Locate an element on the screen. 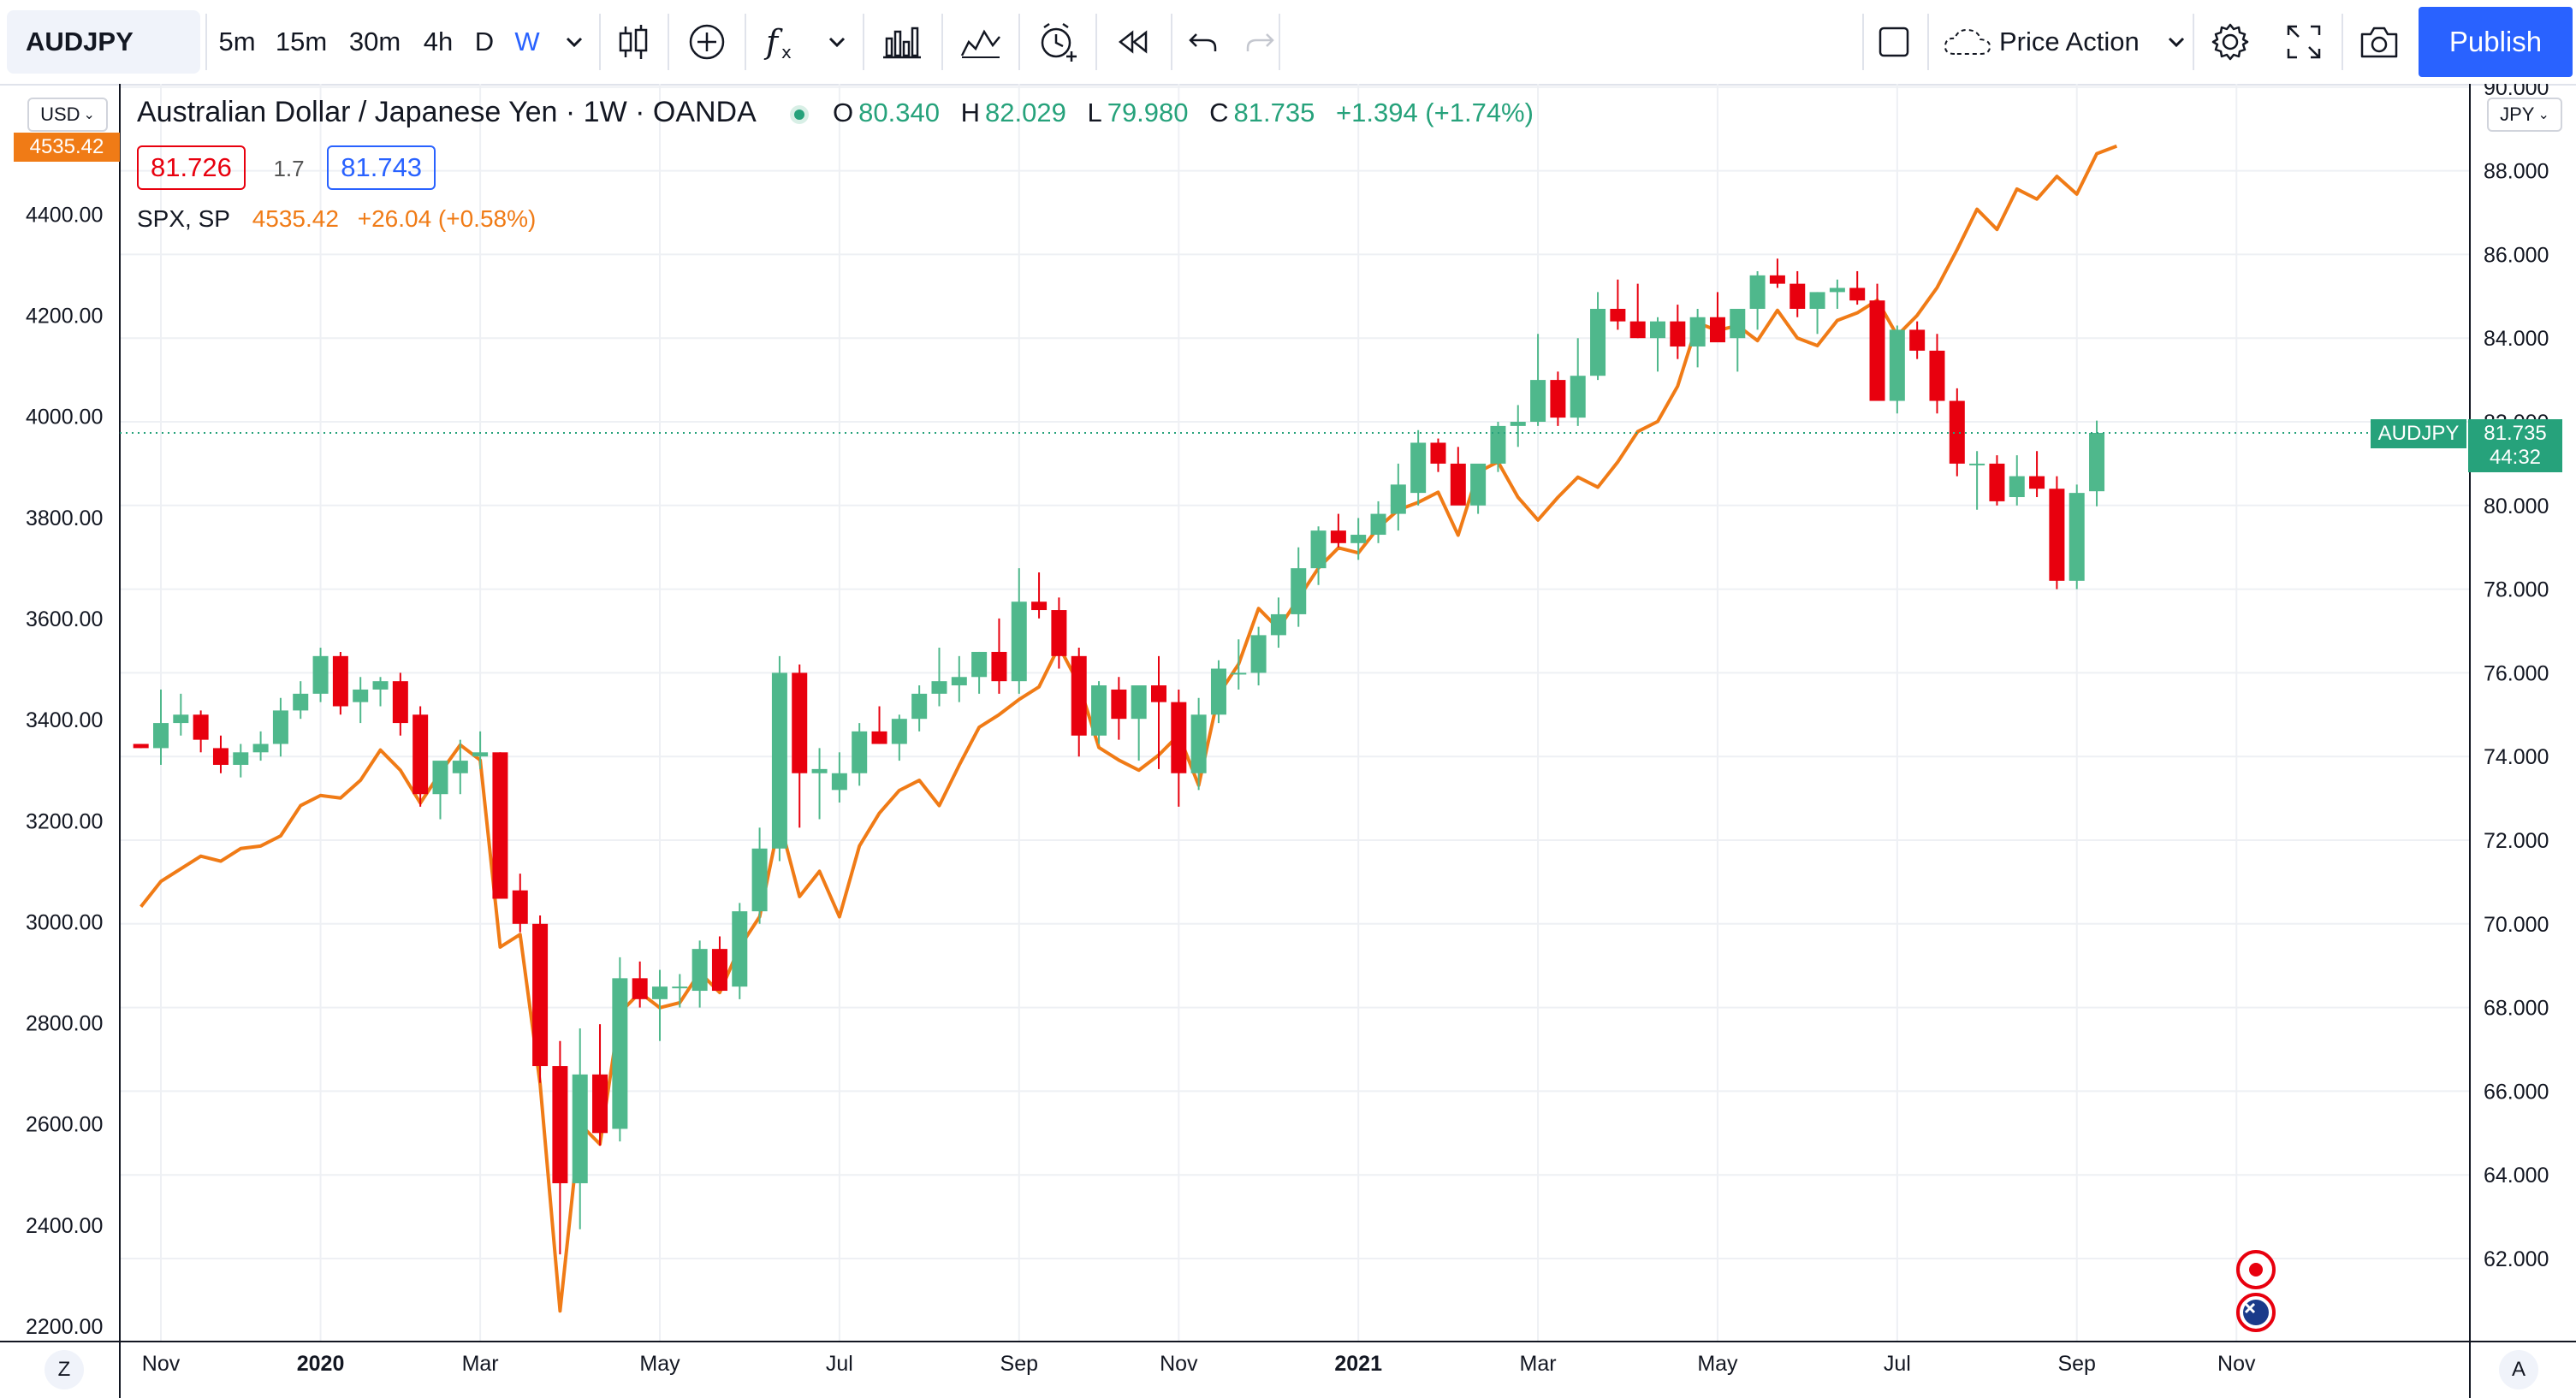 The image size is (2576, 1398). right-axis-tick: 88.000 is located at coordinates (2516, 172).